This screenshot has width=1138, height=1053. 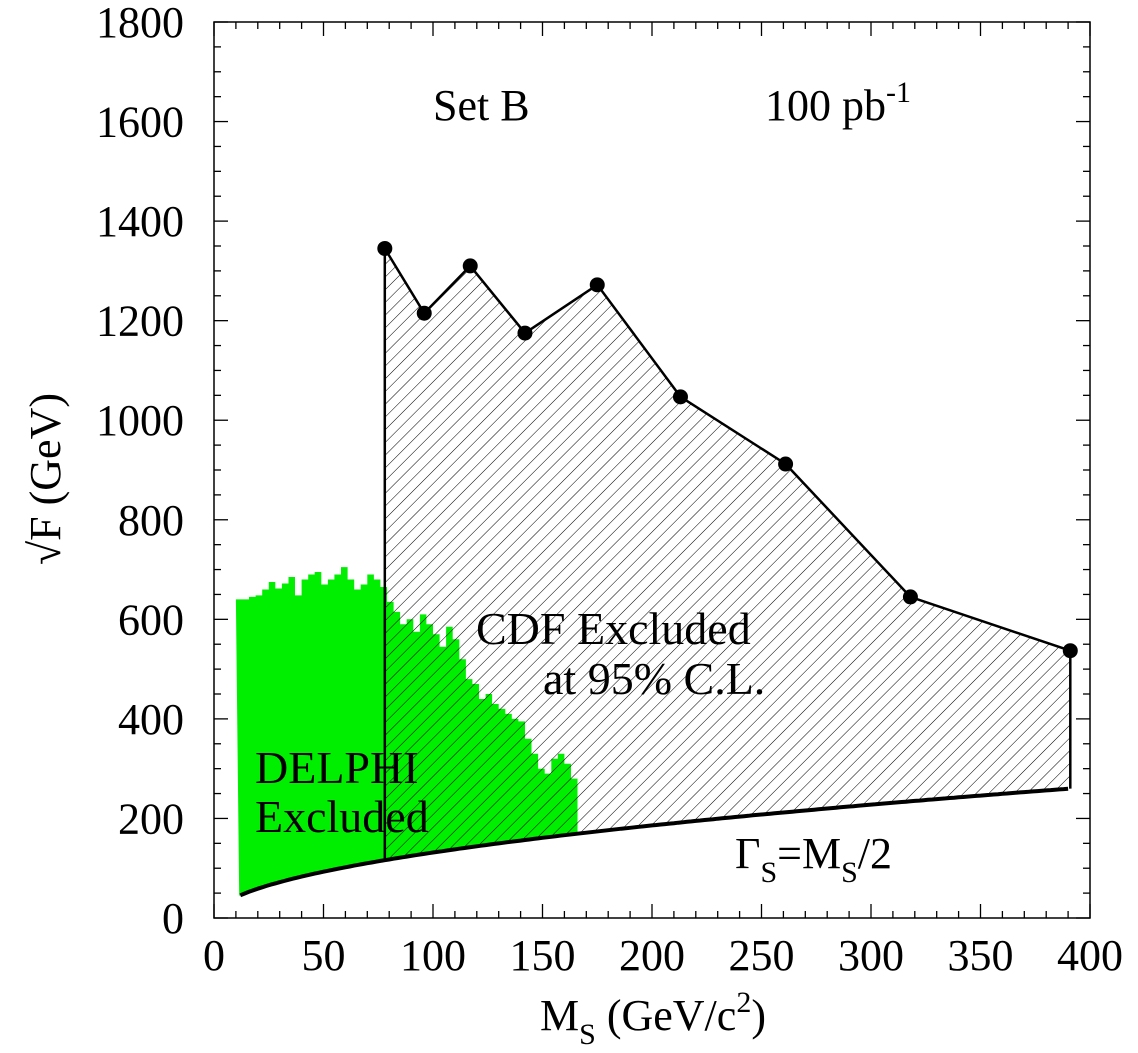 What do you see at coordinates (140, 420) in the screenshot?
I see `y-tick-label: 1000` at bounding box center [140, 420].